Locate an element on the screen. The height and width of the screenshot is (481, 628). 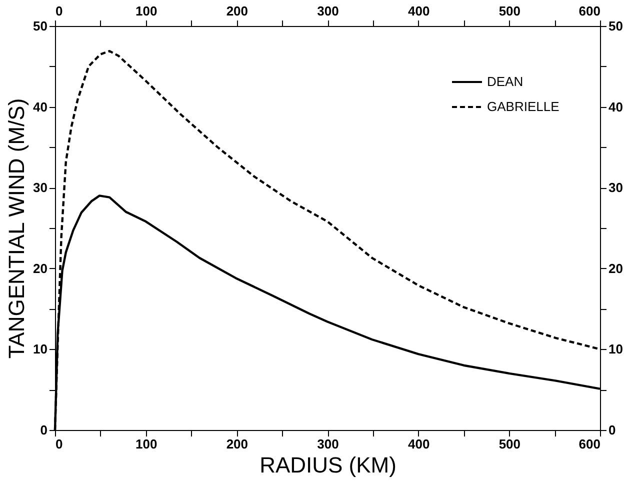
x-tick-label: 300 is located at coordinates (328, 444).